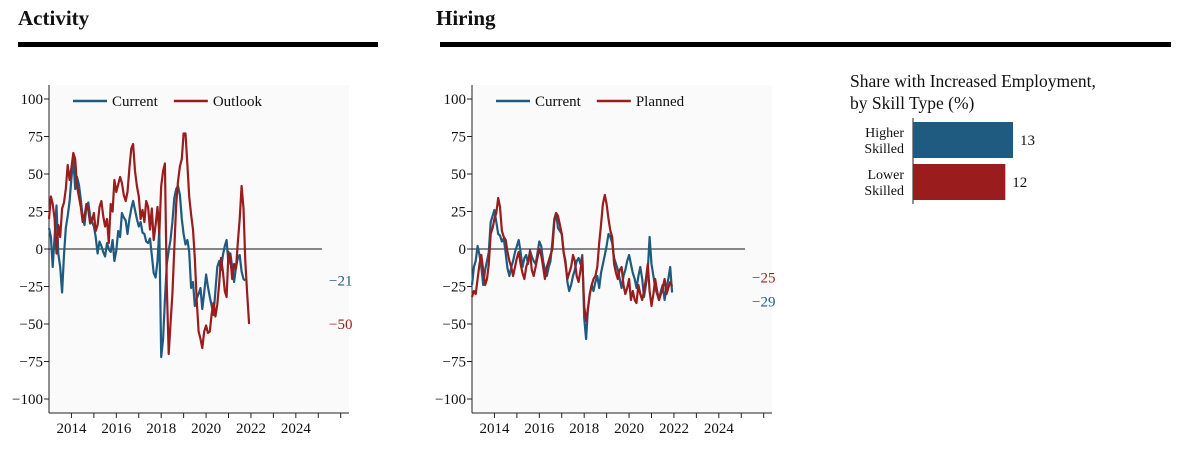  I want to click on skill-bar-title-line2: by Skill Type (%), so click(912, 103).